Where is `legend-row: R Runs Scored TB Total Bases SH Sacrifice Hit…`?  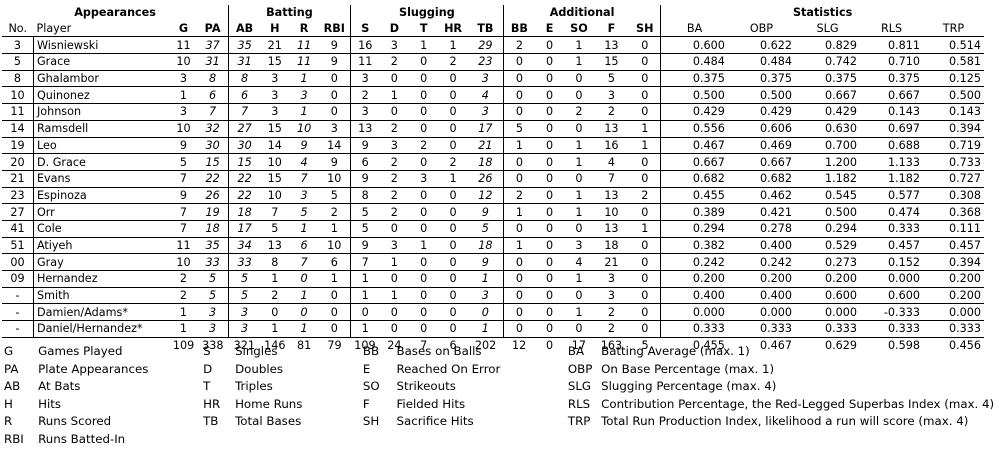 legend-row: R Runs Scored TB Total Bases SH Sacrifice Hit… is located at coordinates (502, 422).